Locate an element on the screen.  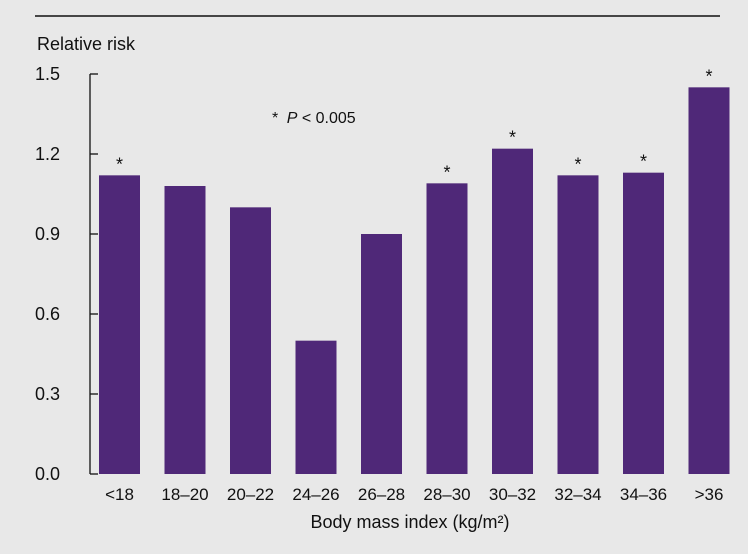
significance-note-p: P is located at coordinates (292, 118).